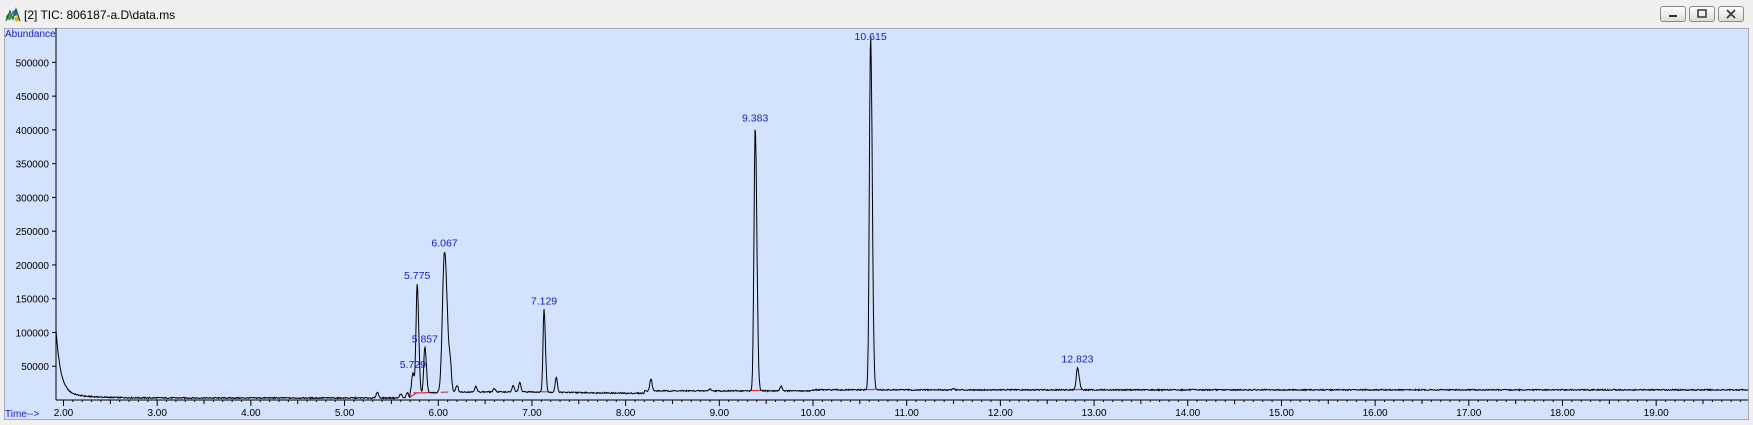  I want to click on y-tick-label: 50000, so click(35, 367).